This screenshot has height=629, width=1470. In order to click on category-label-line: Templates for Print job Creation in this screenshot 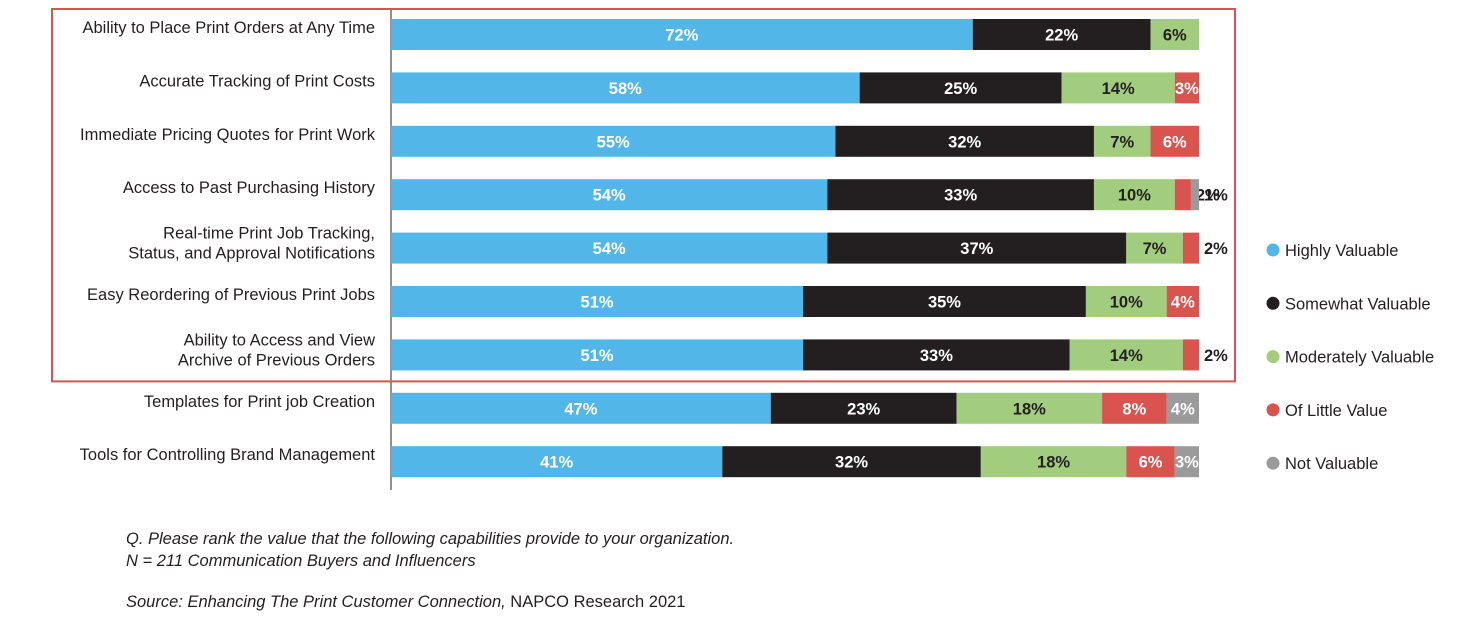, I will do `click(259, 402)`.